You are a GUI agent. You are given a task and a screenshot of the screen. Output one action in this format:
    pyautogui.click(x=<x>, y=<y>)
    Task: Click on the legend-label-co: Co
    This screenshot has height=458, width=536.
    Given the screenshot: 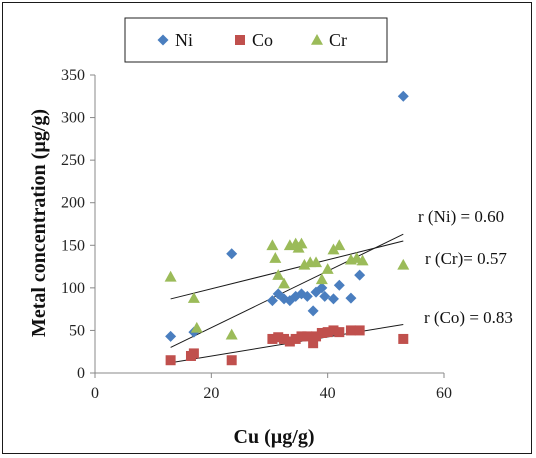 What is the action you would take?
    pyautogui.click(x=262, y=40)
    